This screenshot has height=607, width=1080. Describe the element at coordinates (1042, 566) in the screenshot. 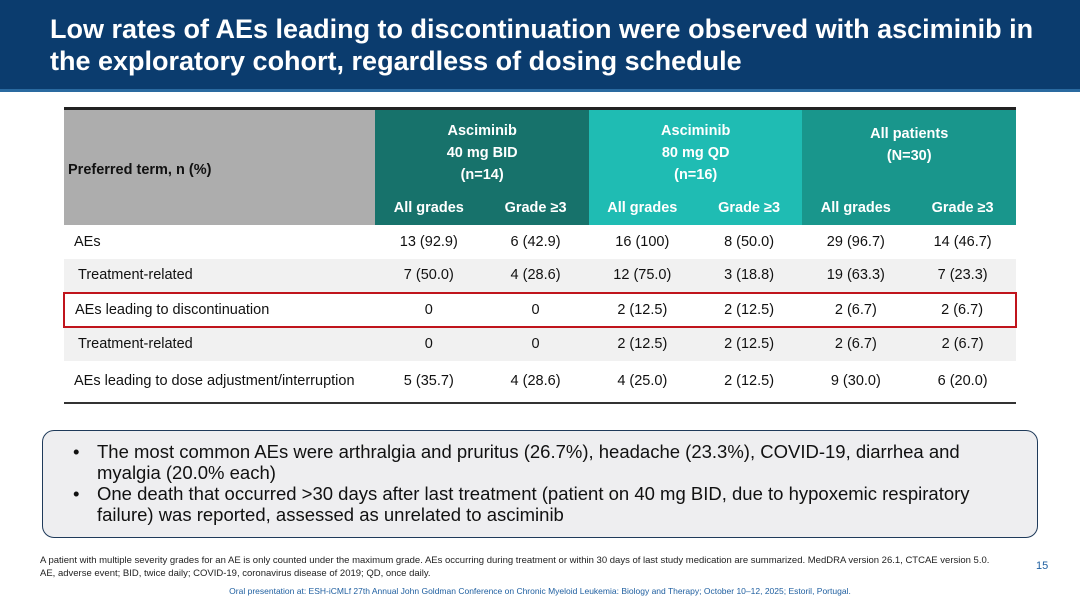

I see `page-number: 15` at that location.